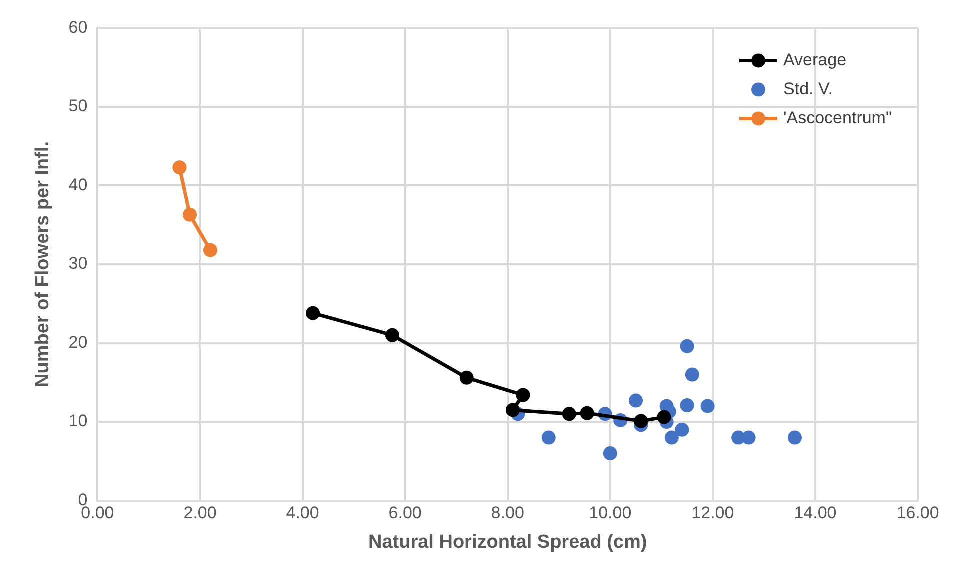  Describe the element at coordinates (808, 88) in the screenshot. I see `legend-label: Std. V.` at that location.